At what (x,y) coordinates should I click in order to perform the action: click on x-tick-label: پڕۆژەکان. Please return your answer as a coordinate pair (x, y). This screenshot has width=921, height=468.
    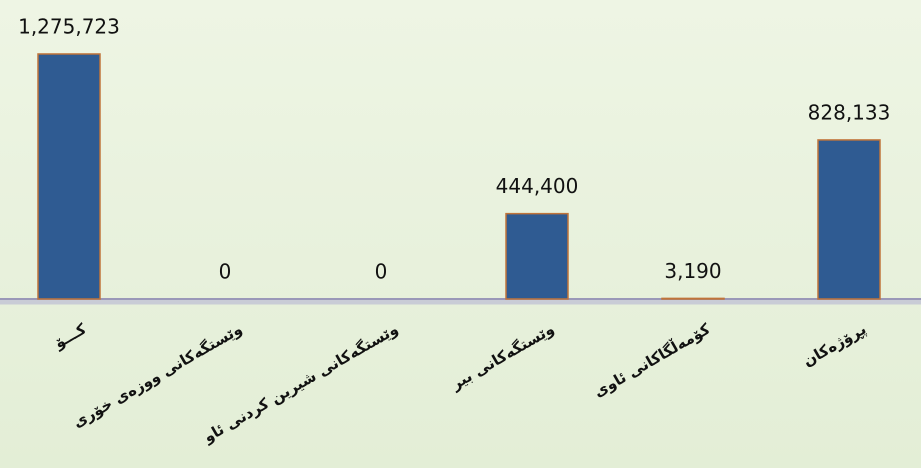
    Looking at the image, I should click on (835, 345).